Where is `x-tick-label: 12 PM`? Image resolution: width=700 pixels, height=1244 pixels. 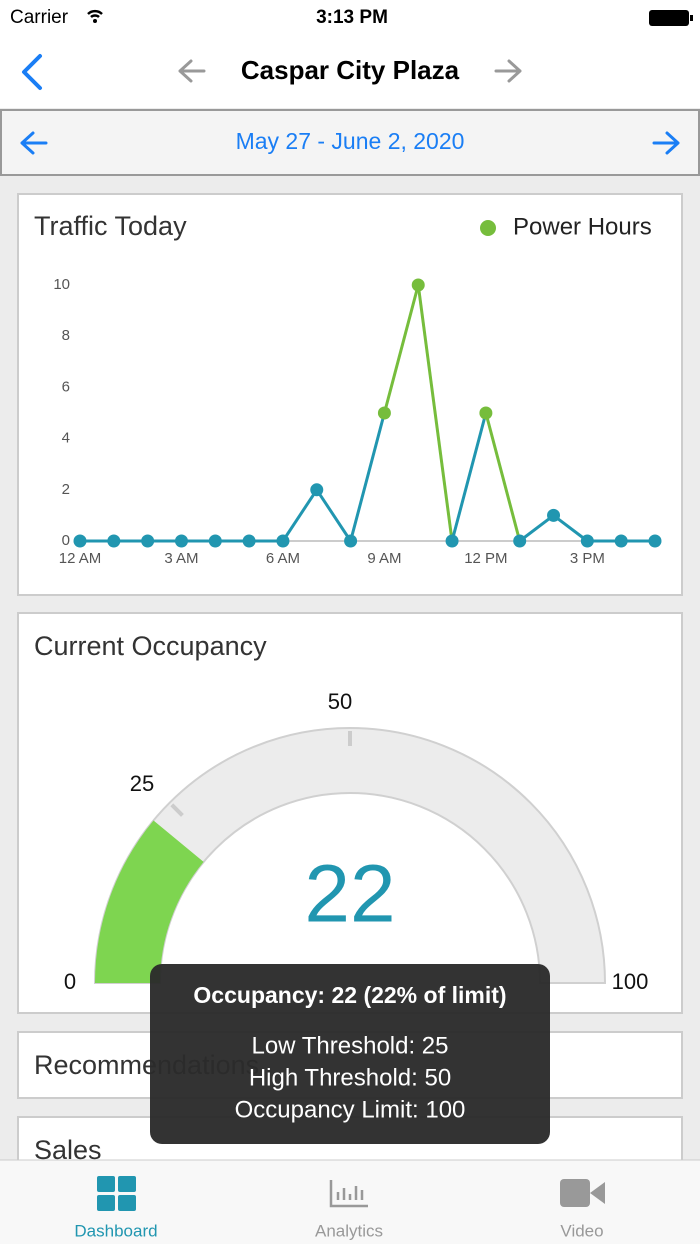
x-tick-label: 12 PM is located at coordinates (485, 558).